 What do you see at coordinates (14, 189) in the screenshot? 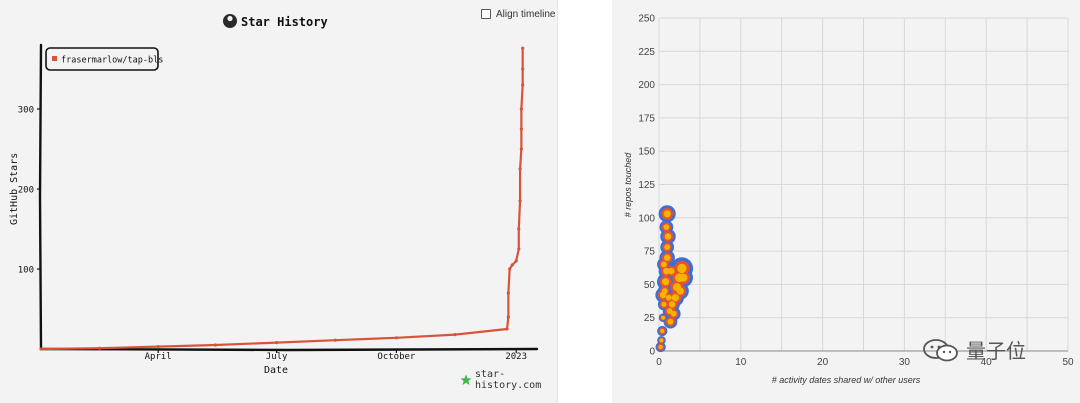
I see `y-axis-label: GitHub Stars` at bounding box center [14, 189].